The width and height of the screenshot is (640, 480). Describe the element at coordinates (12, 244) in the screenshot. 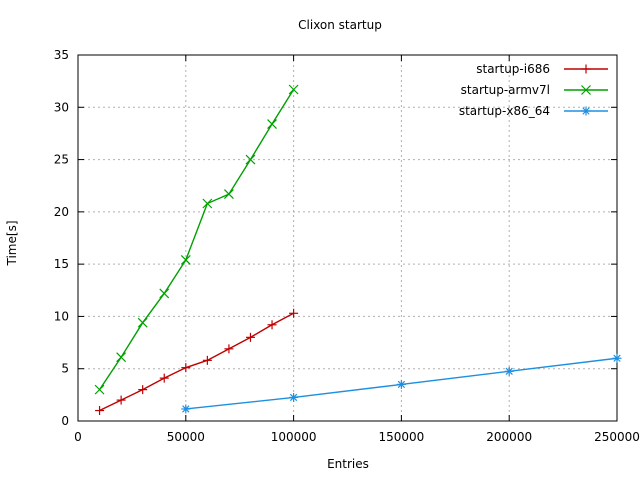

I see `y-axis-label: Time[s]` at that location.